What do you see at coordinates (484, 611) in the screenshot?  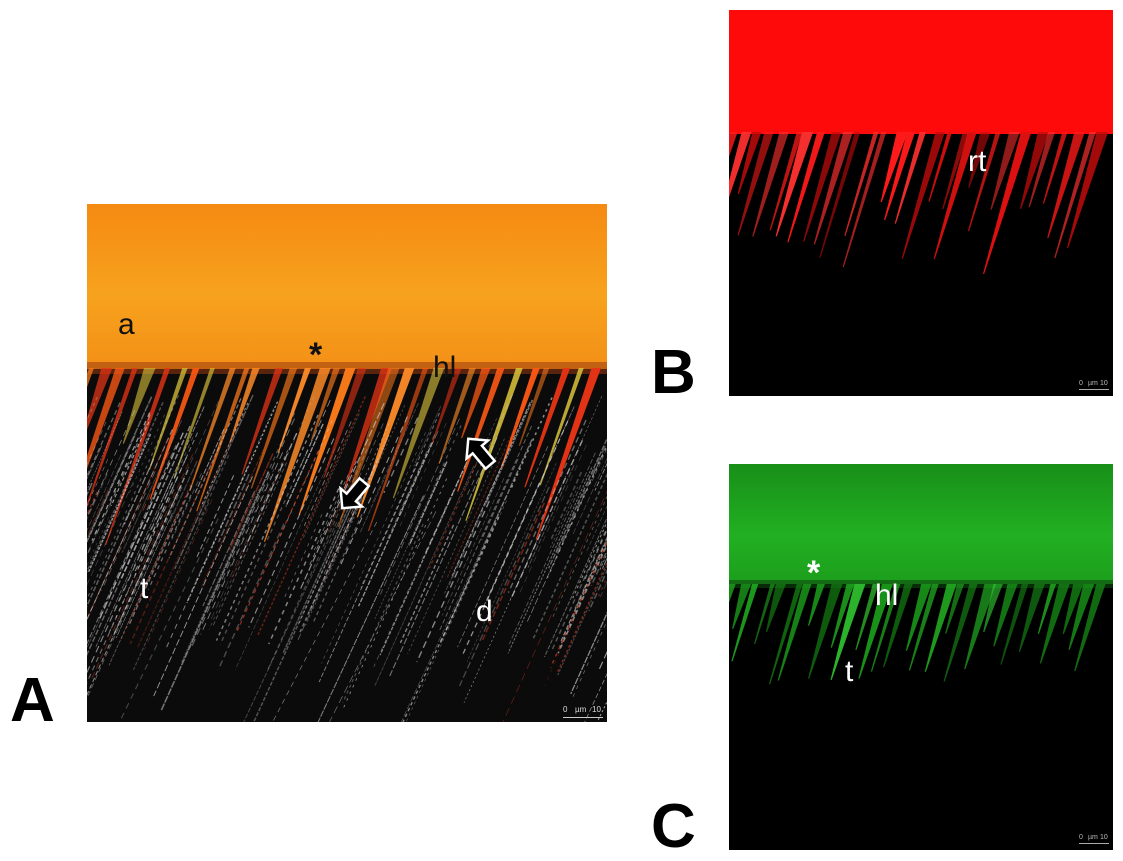 I see `label-dentin: d` at bounding box center [484, 611].